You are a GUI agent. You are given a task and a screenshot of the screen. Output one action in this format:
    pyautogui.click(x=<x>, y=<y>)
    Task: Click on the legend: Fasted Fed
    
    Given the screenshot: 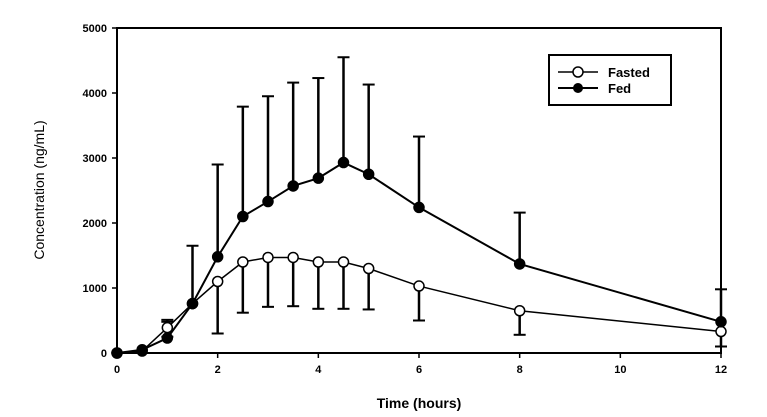 What is the action you would take?
    pyautogui.click(x=610, y=80)
    